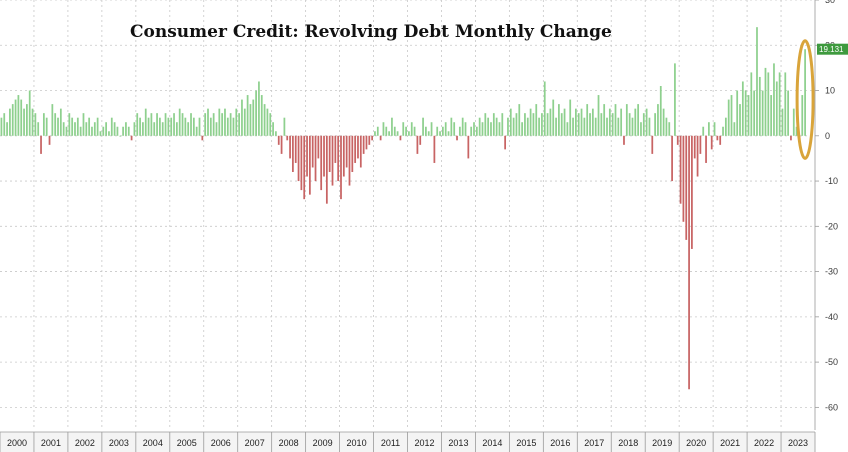  I want to click on year-label: 2019, so click(662, 443).